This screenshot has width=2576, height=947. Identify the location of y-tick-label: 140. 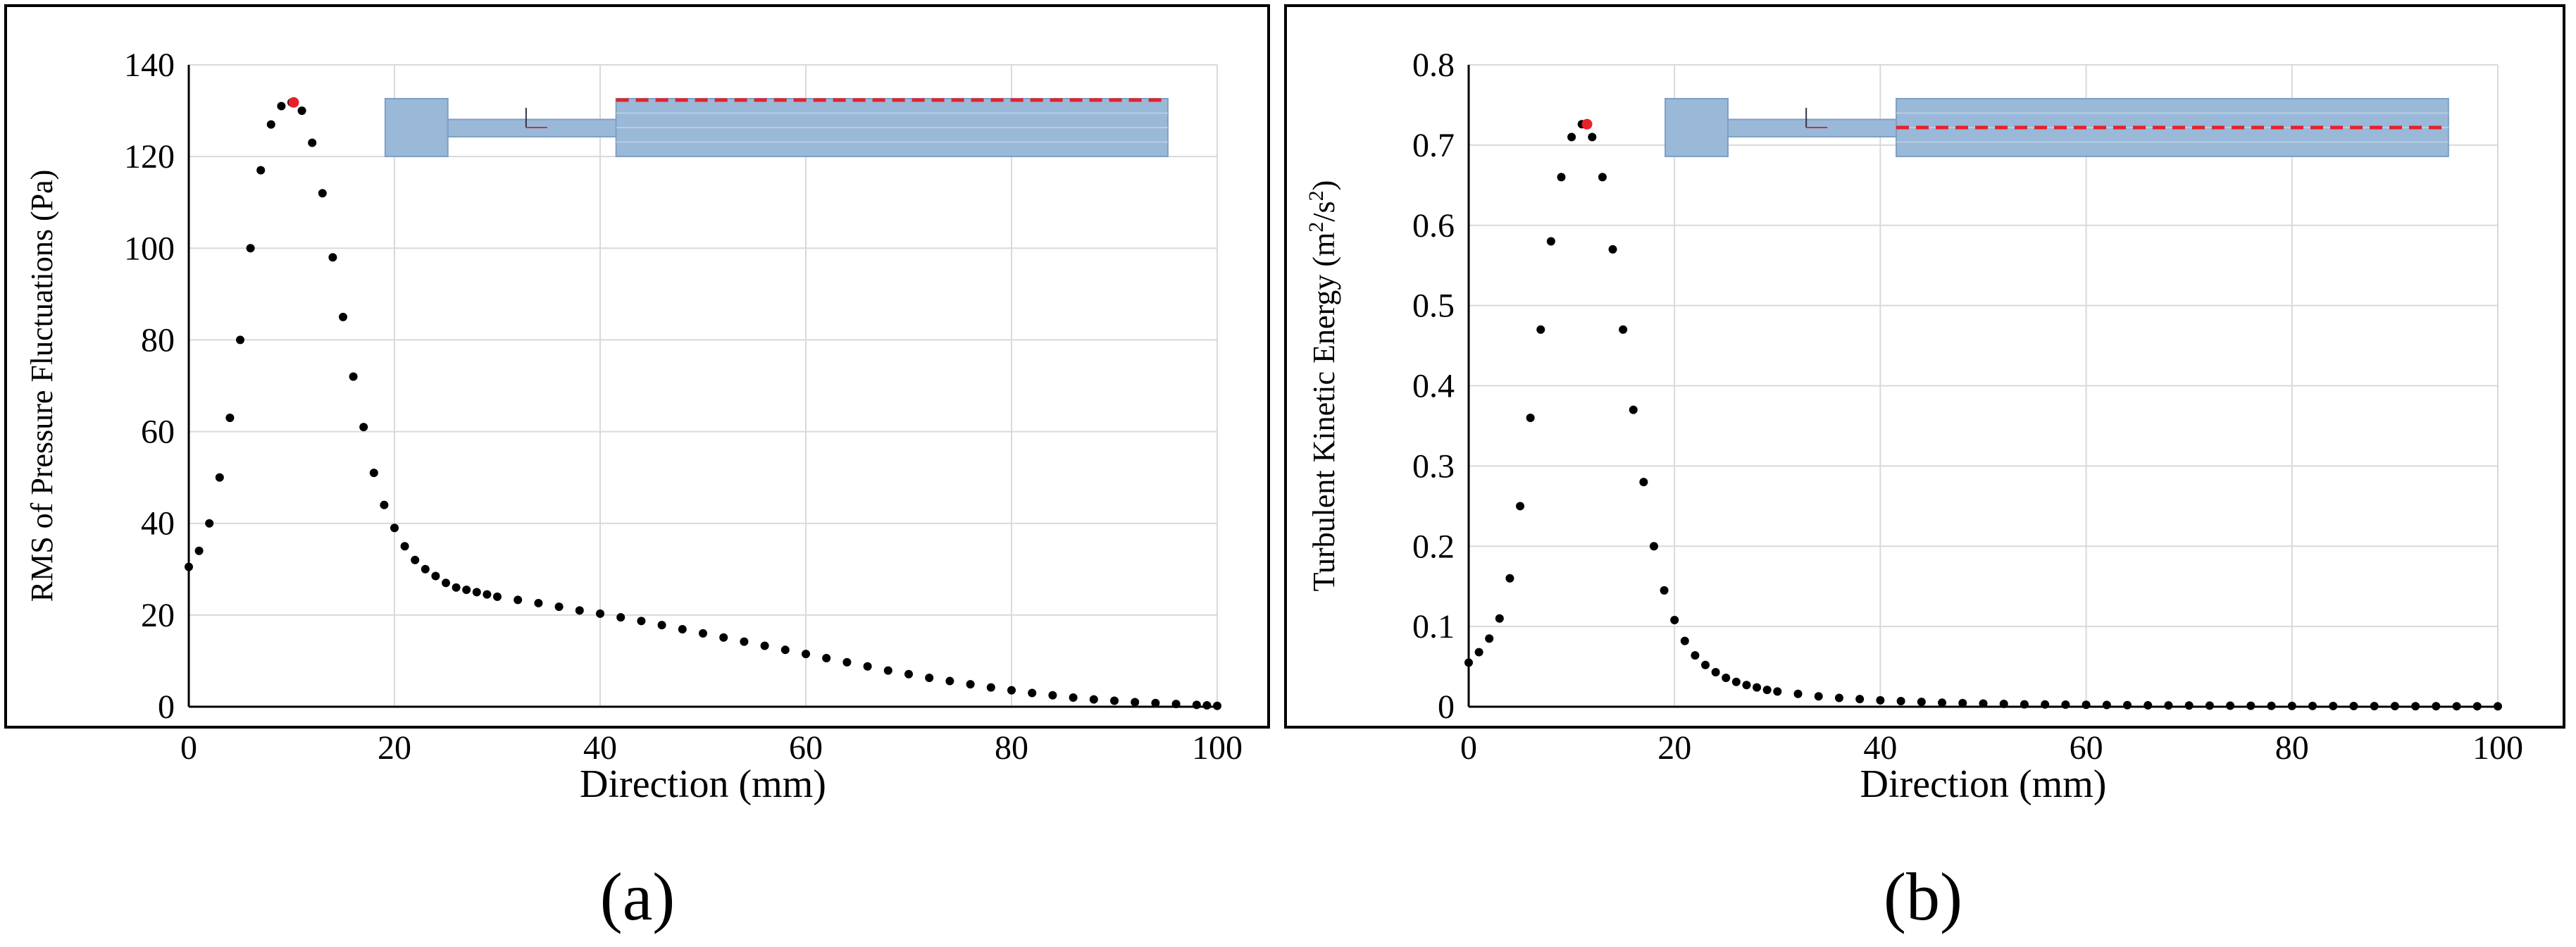
(149, 65).